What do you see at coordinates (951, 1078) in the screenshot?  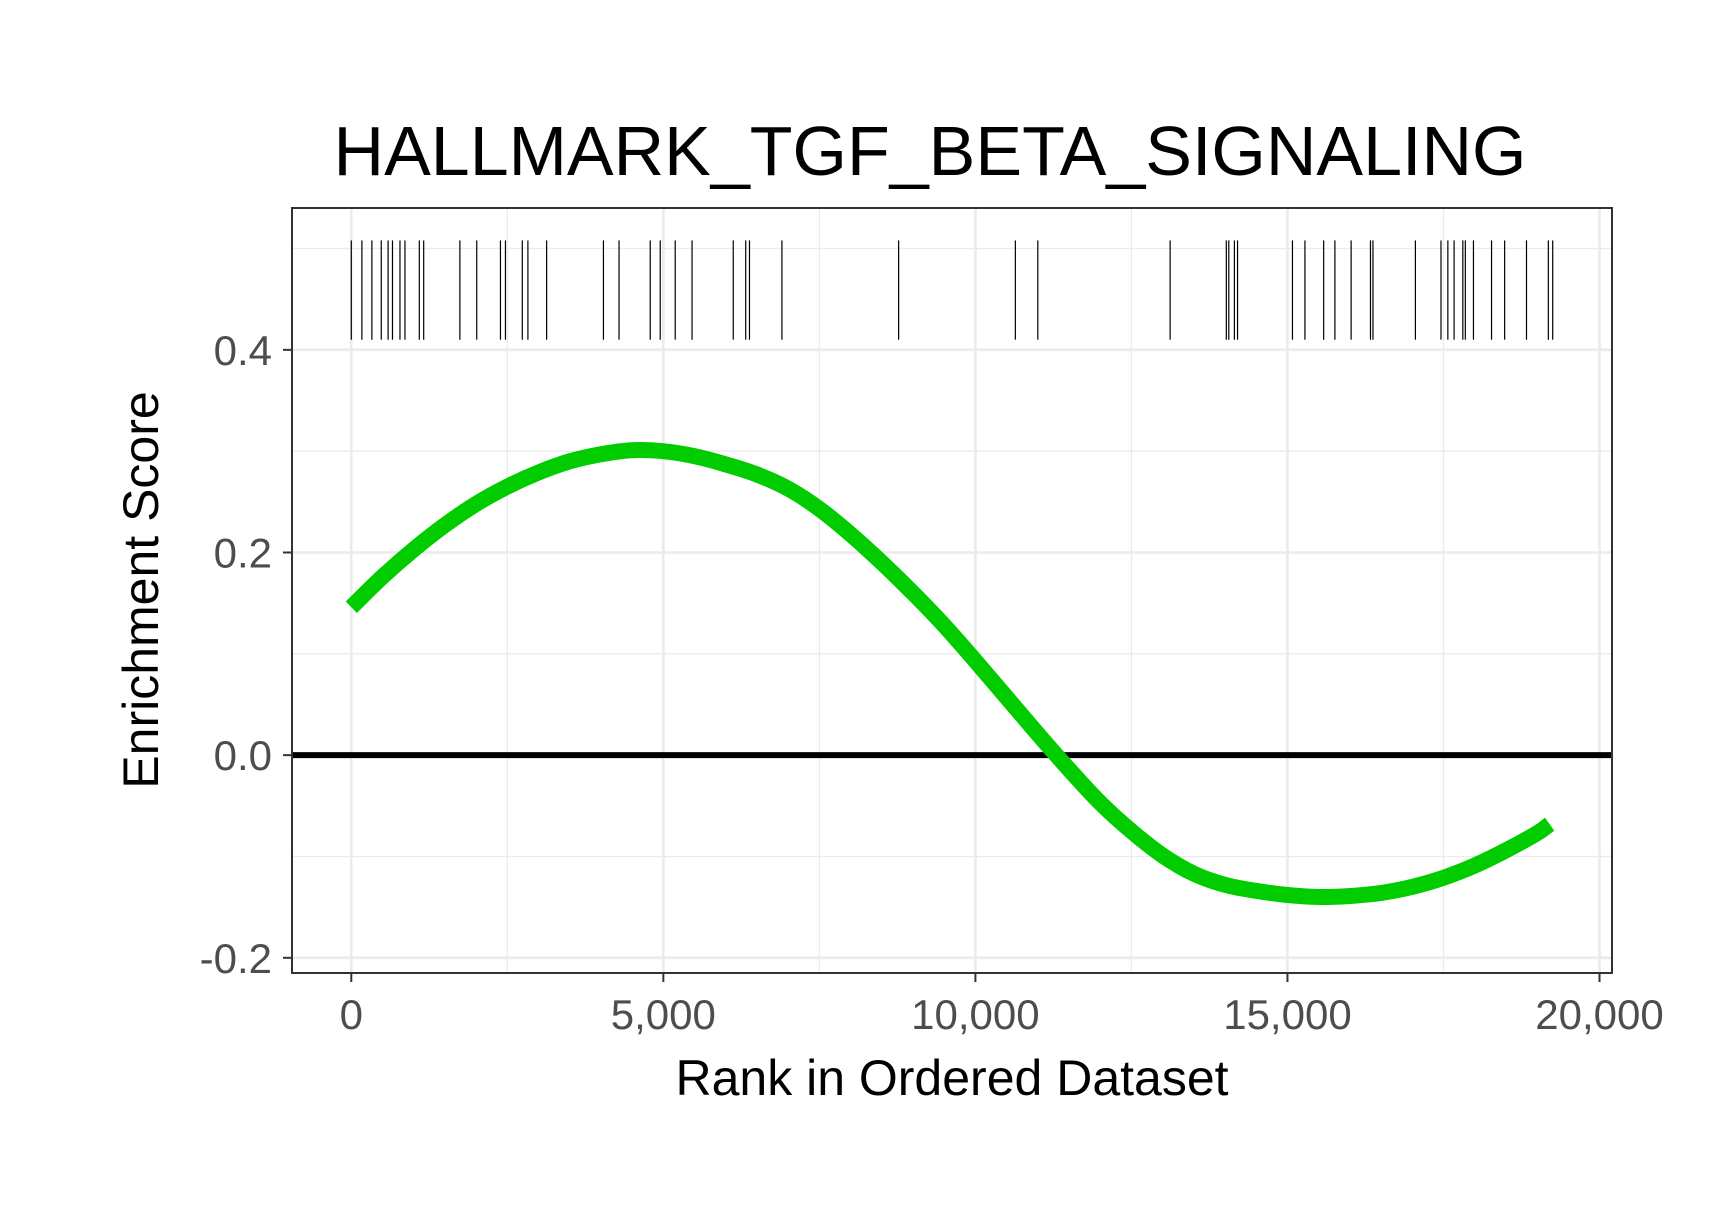 I see `x-axis-title: Rank in Ordered Dataset` at bounding box center [951, 1078].